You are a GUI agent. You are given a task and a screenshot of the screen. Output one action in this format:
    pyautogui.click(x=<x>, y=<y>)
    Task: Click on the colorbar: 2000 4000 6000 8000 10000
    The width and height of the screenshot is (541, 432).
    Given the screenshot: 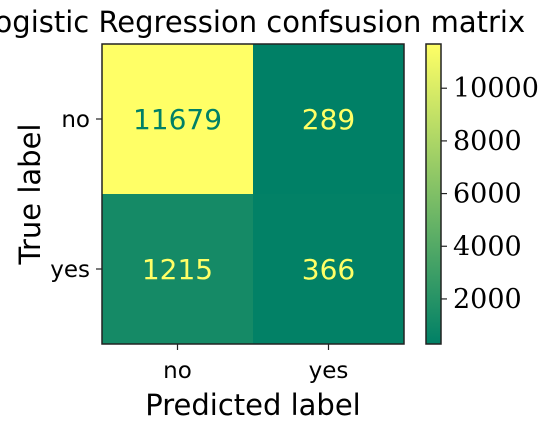 What is the action you would take?
    pyautogui.click(x=482, y=194)
    